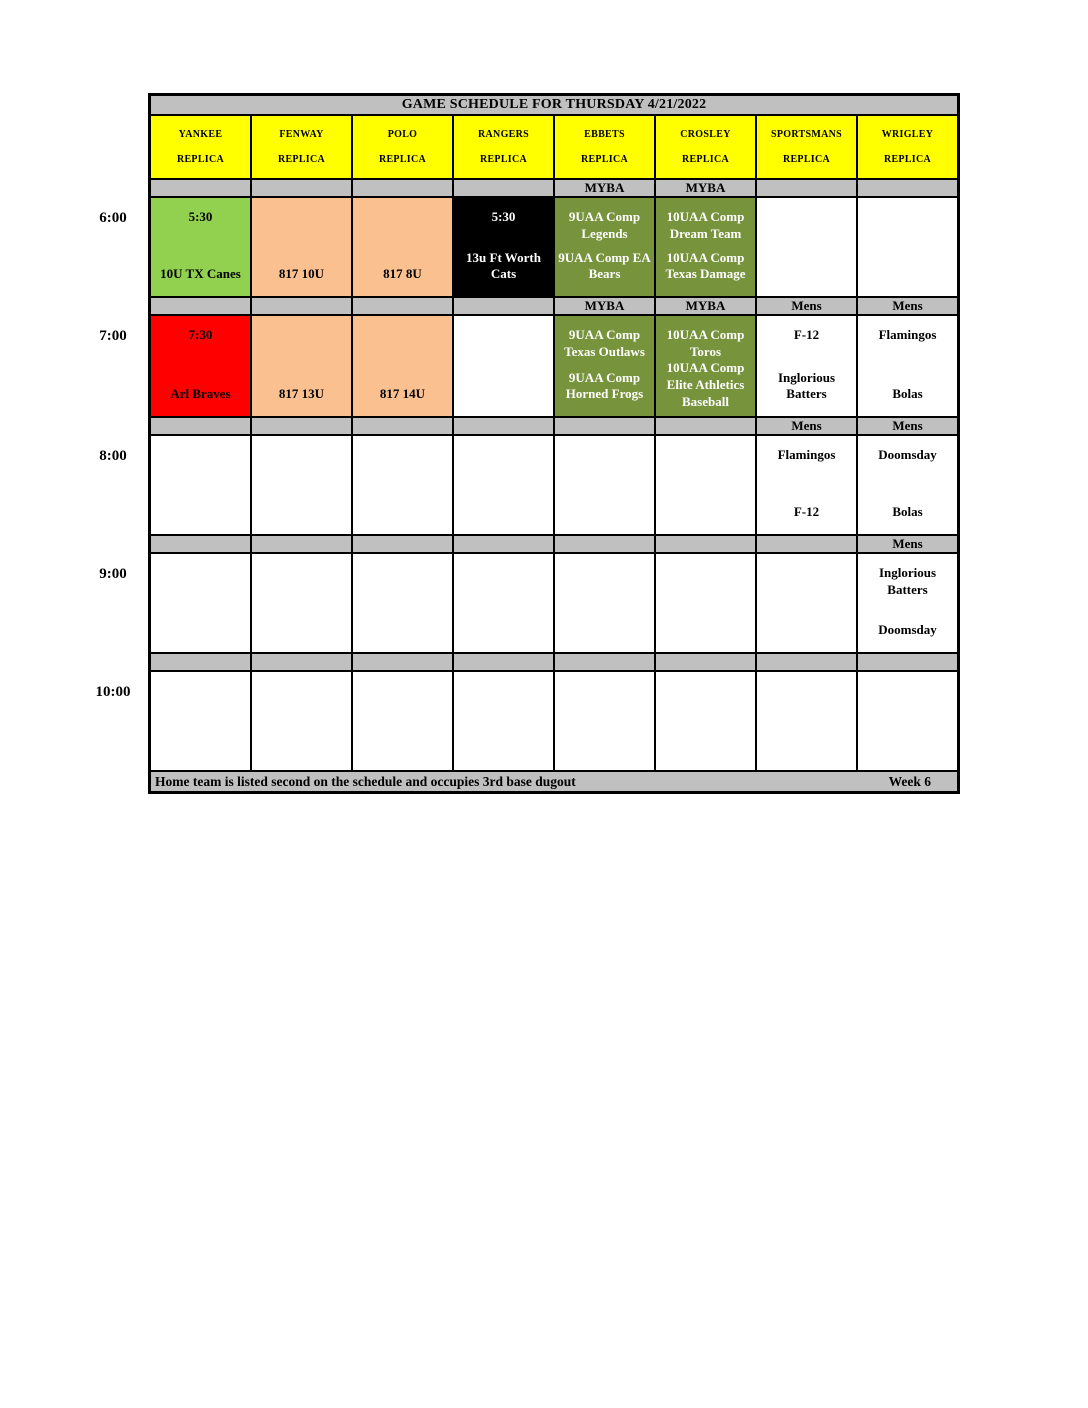 Image resolution: width=1088 pixels, height=1408 pixels. What do you see at coordinates (113, 218) in the screenshot?
I see `time-label-600: 6:00` at bounding box center [113, 218].